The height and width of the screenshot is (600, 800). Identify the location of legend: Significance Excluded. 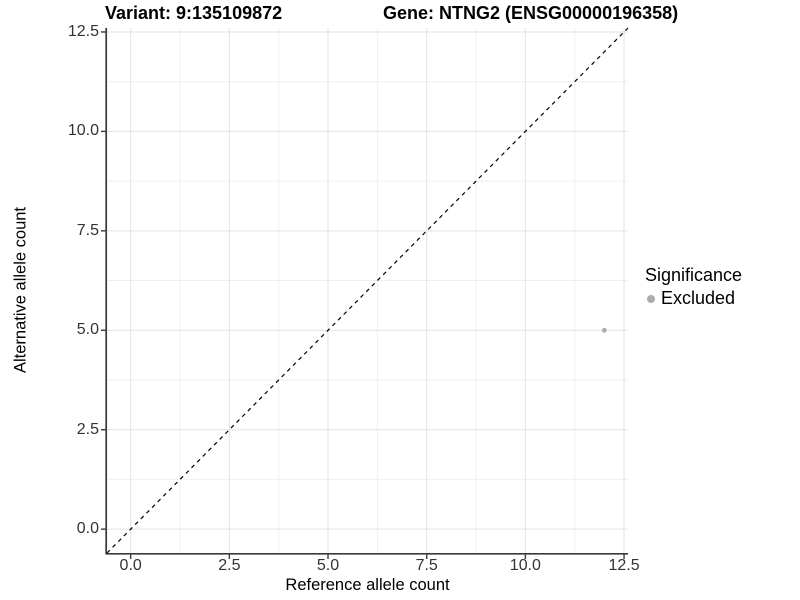
(693, 287).